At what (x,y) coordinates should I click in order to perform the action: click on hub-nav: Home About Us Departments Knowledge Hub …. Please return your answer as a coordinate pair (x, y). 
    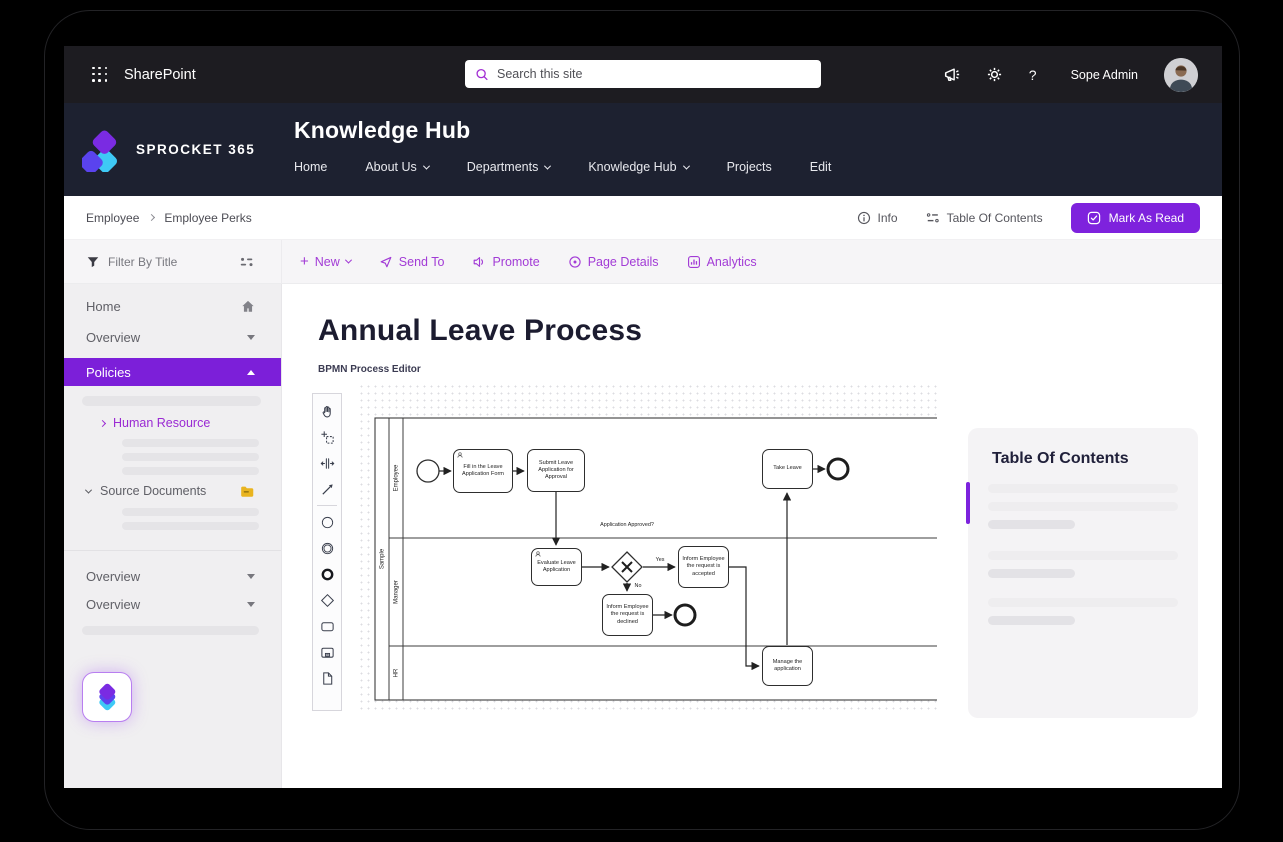
    Looking at the image, I should click on (562, 167).